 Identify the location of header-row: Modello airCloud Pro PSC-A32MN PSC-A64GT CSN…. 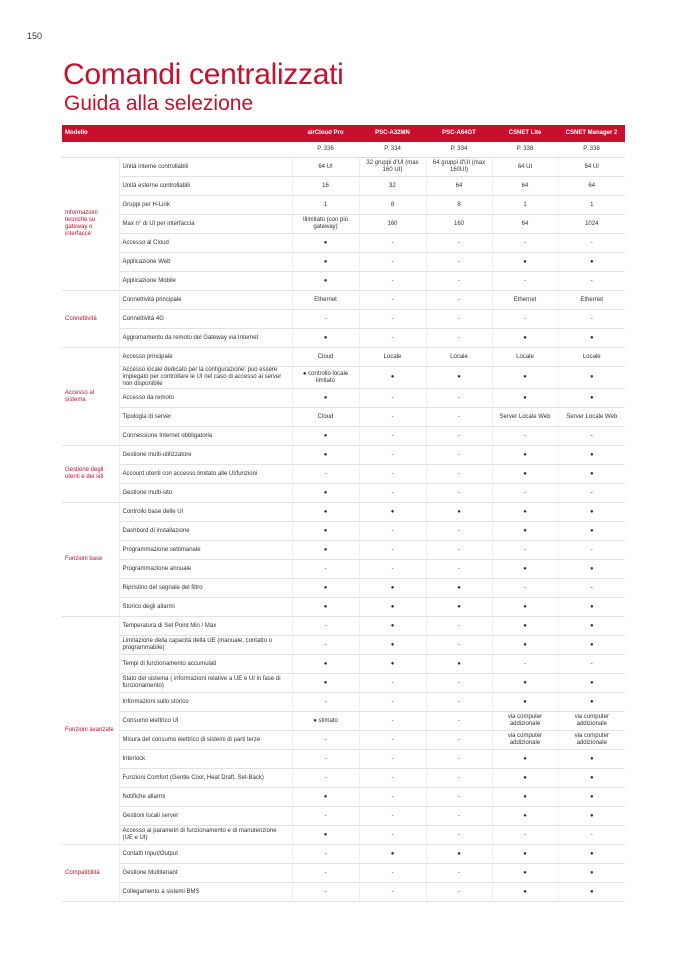
(344, 133).